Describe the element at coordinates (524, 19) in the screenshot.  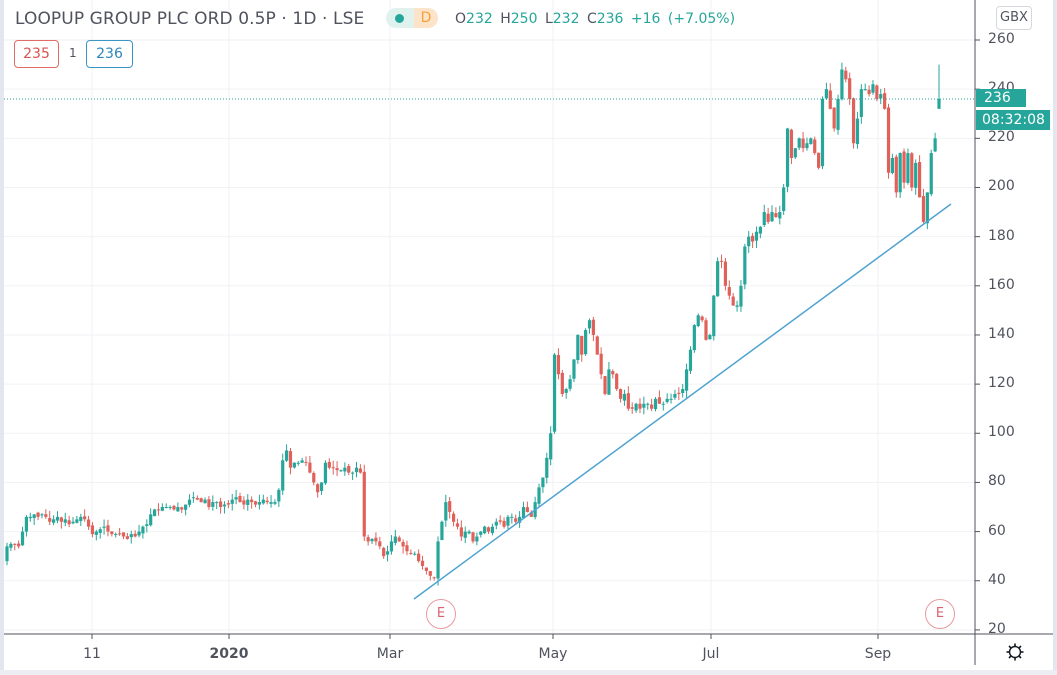
I see `high-value: 250` at that location.